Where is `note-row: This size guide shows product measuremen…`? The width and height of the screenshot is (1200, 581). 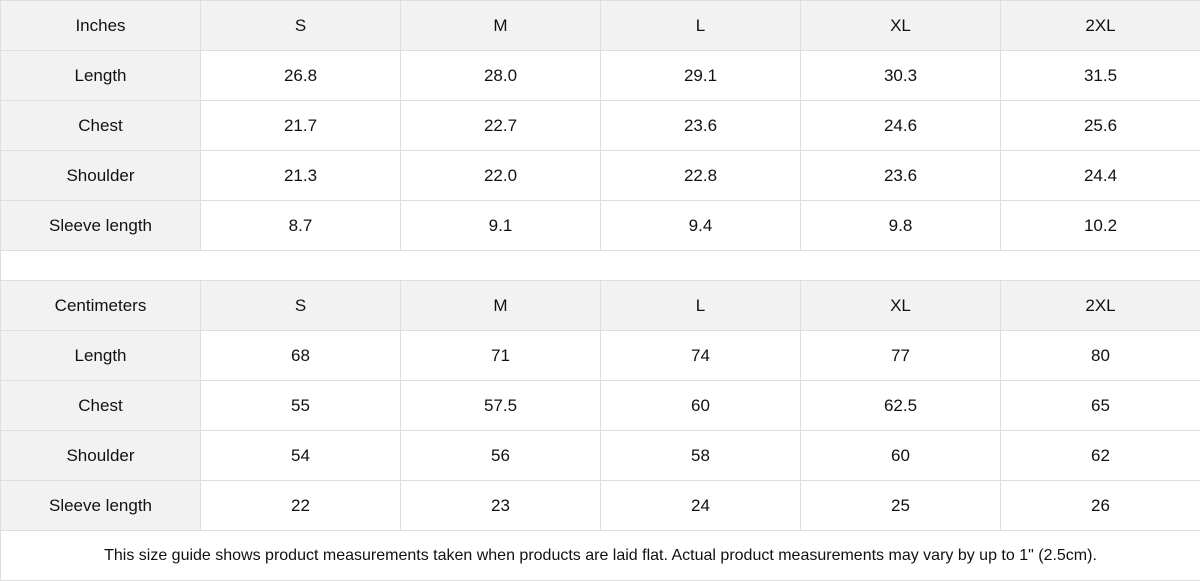 note-row: This size guide shows product measuremen… is located at coordinates (600, 556).